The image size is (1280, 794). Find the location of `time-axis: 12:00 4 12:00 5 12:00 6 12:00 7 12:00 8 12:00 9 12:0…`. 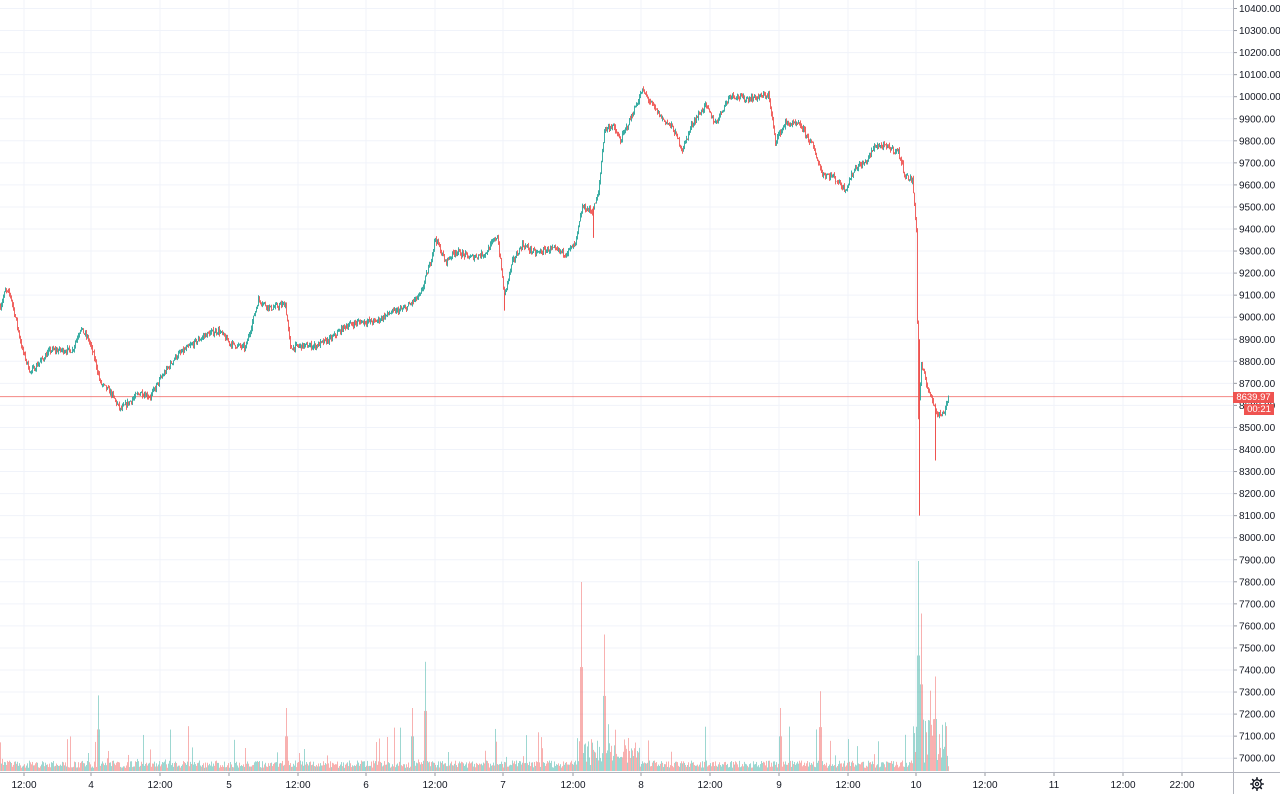

time-axis: 12:00 4 12:00 5 12:00 6 12:00 7 12:00 8 12:00 9 12:0… is located at coordinates (640, 781).